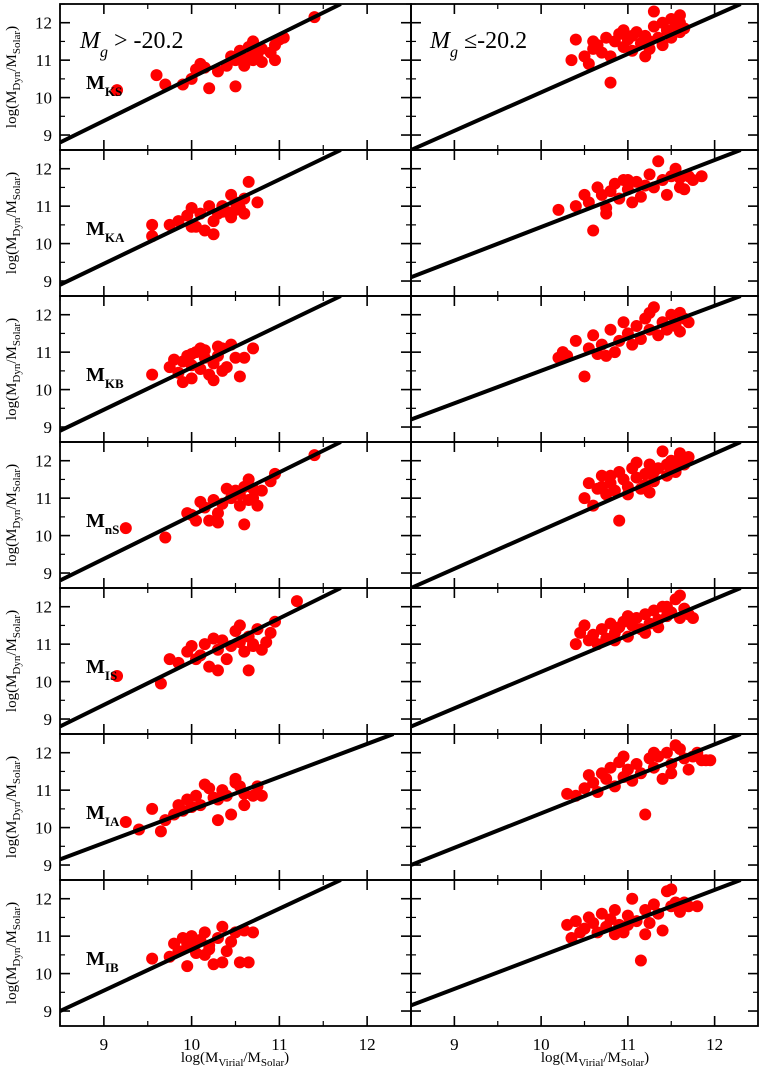 This screenshot has height=1079, width=763. What do you see at coordinates (112, 821) in the screenshot?
I see `row-label-sub: IA` at bounding box center [112, 821].